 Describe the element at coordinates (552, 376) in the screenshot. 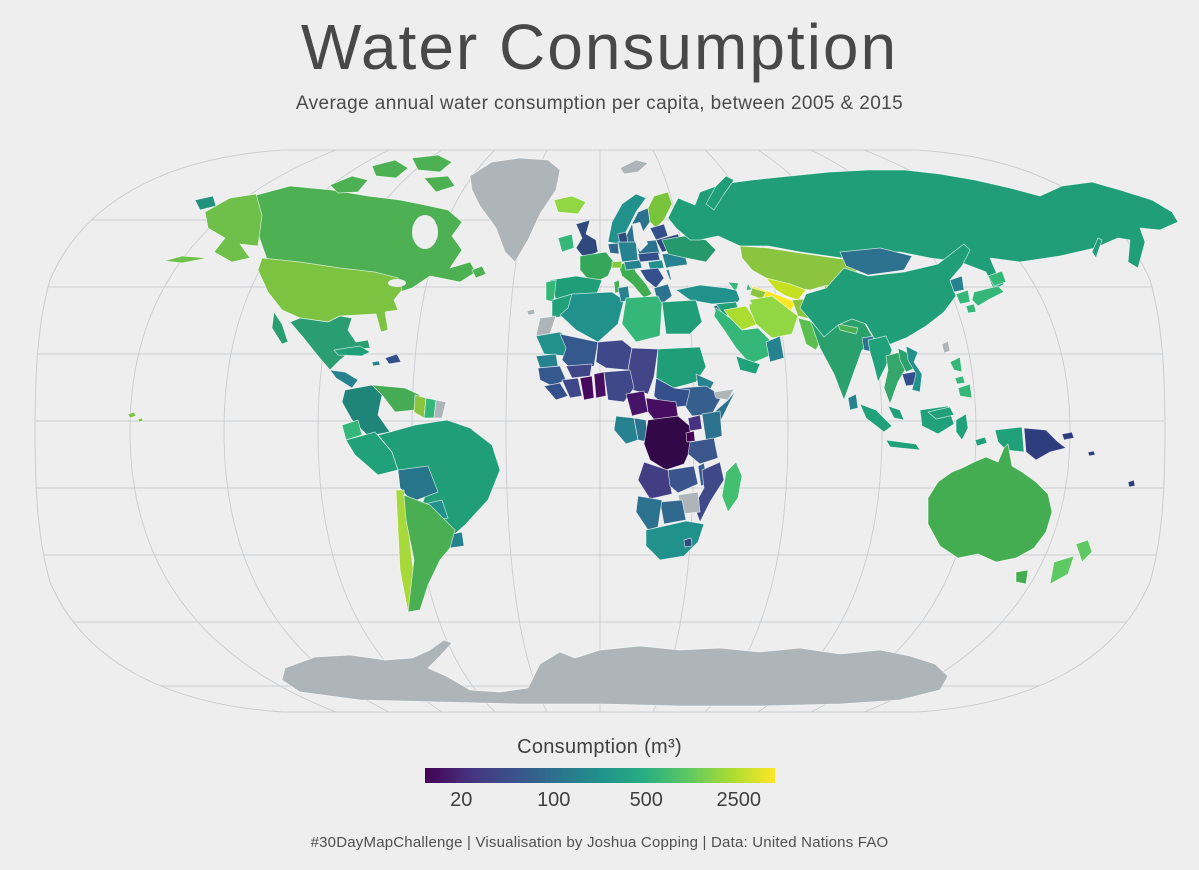

I see `region-guinea` at that location.